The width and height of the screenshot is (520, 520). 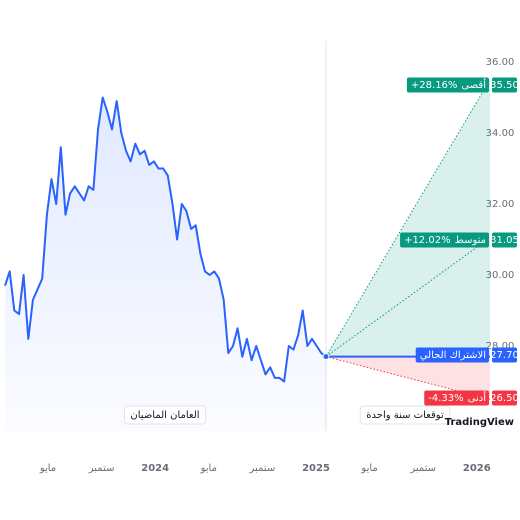 What do you see at coordinates (326, 357) in the screenshot?
I see `current-point` at bounding box center [326, 357].